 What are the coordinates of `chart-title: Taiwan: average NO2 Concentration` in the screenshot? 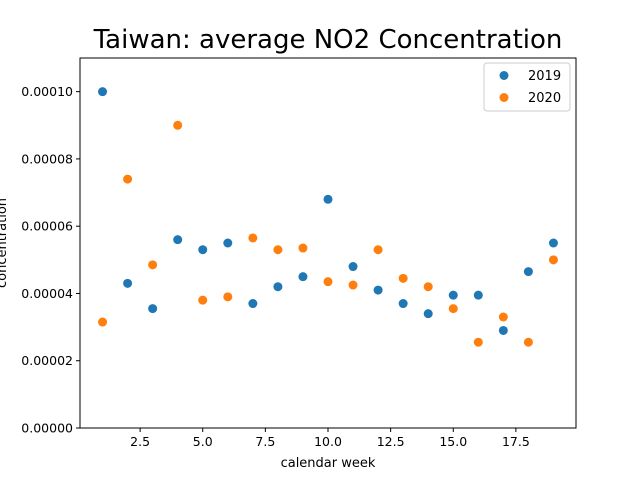 It's located at (328, 40).